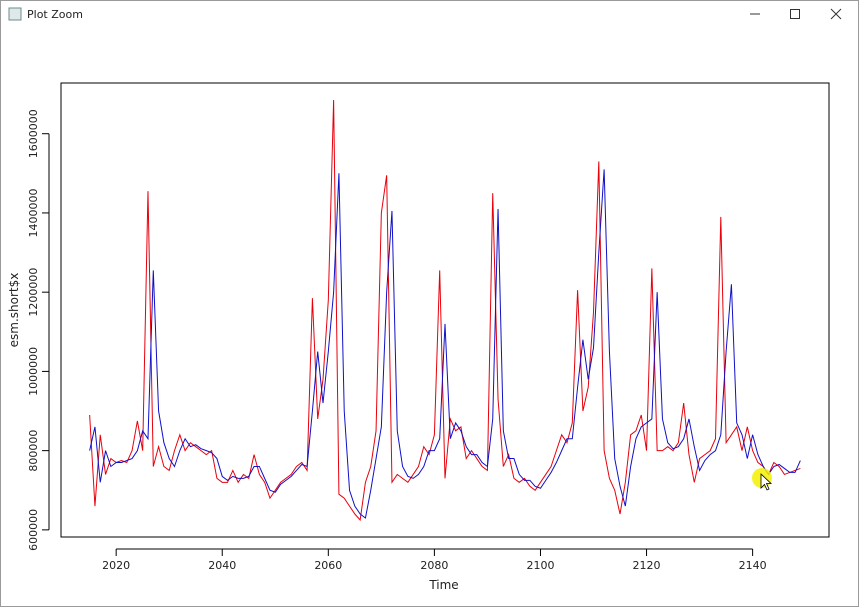 The image size is (859, 611). I want to click on x-tick-label: 2040, so click(222, 565).